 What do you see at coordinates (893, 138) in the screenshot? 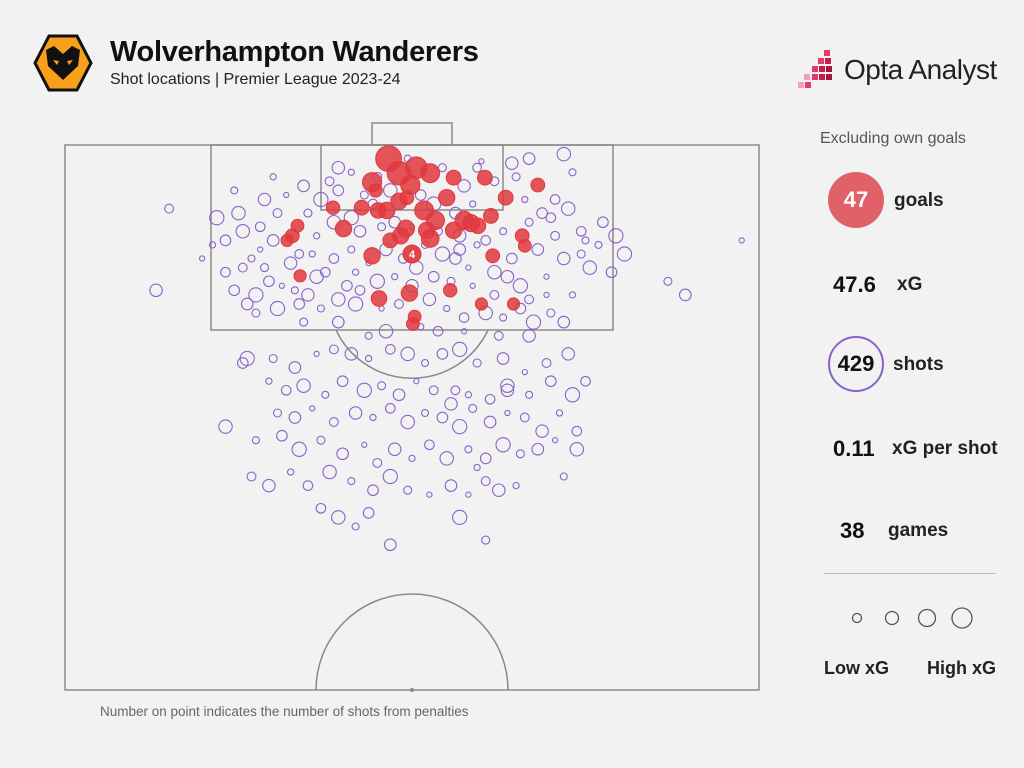
I see `stats-note: Excluding own goals` at bounding box center [893, 138].